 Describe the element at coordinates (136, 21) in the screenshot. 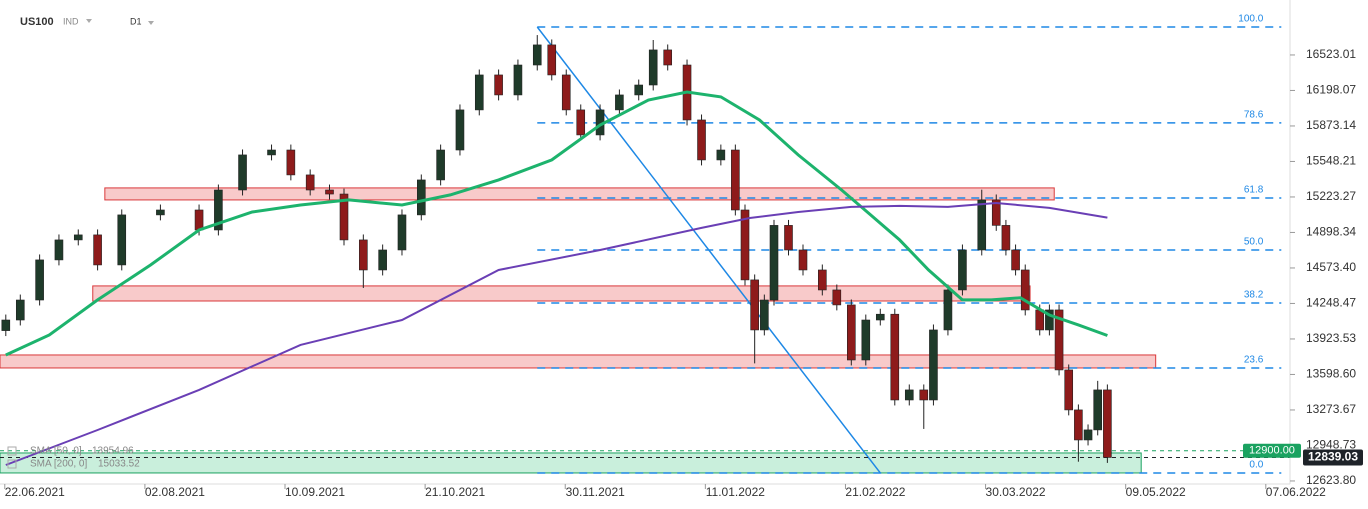

I see `timeframe: D1` at that location.